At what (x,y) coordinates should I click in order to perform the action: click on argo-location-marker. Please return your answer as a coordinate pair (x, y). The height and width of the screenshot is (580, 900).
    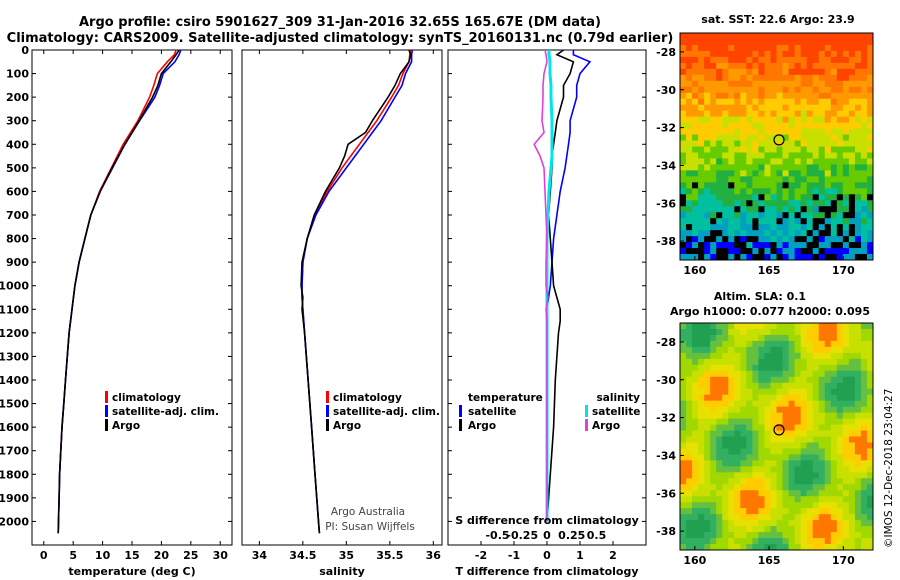
    Looking at the image, I should click on (779, 140).